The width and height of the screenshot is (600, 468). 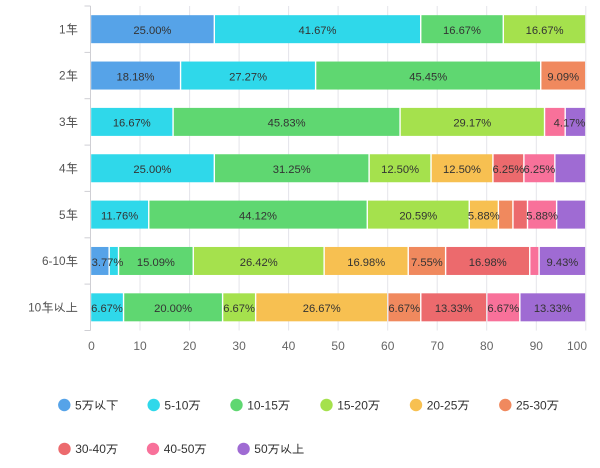 I want to click on svg-text: 20, so click(x=190, y=346).